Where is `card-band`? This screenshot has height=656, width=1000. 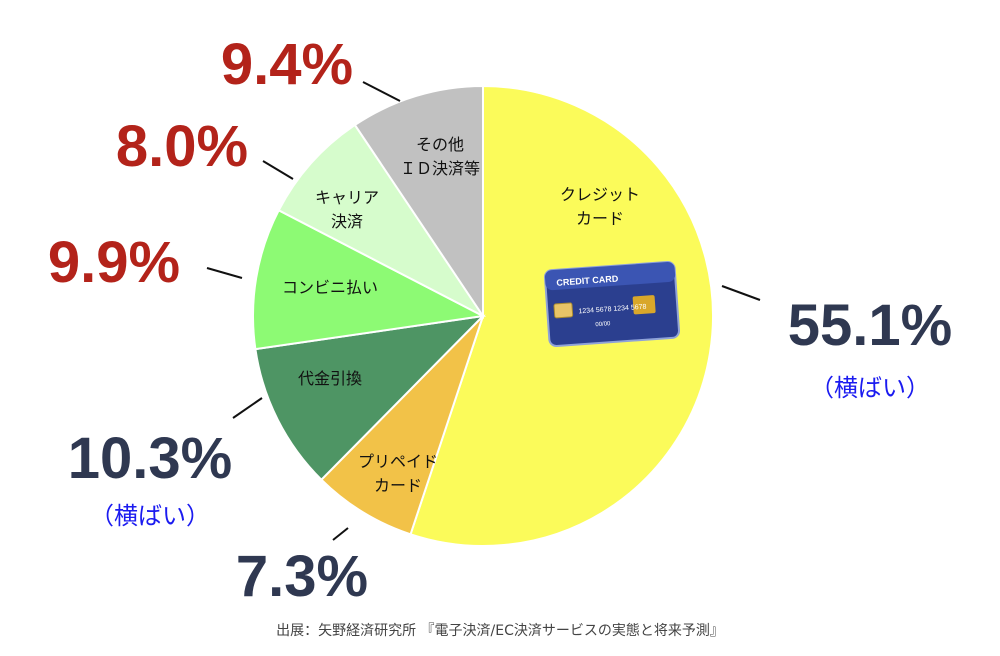 card-band is located at coordinates (610, 276).